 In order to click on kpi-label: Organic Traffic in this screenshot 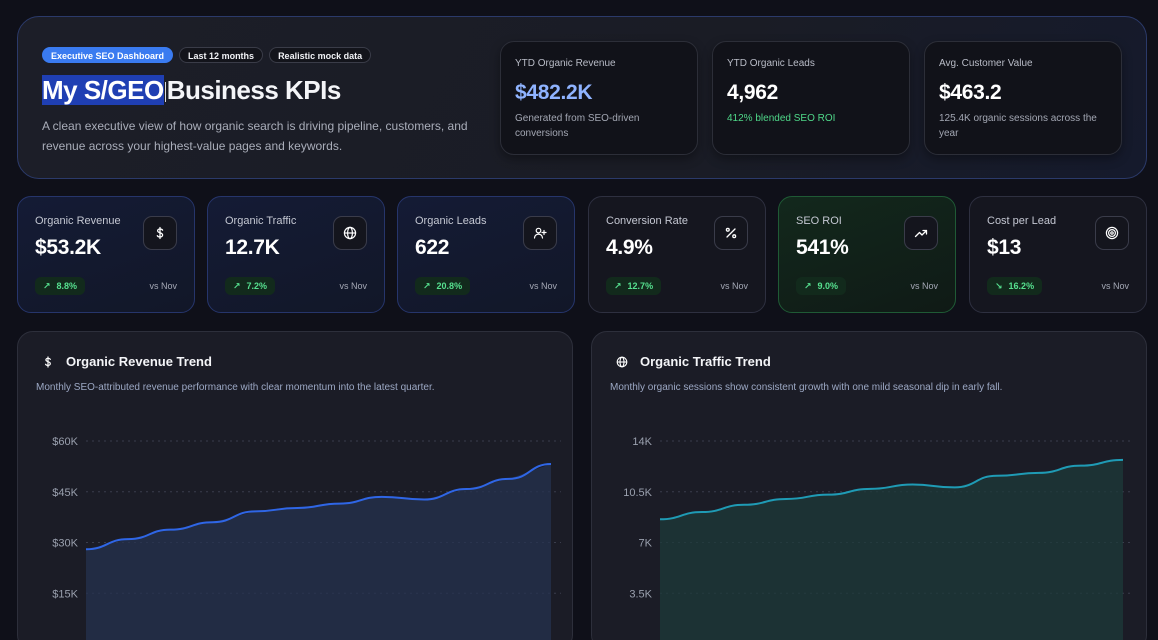, I will do `click(261, 221)`.